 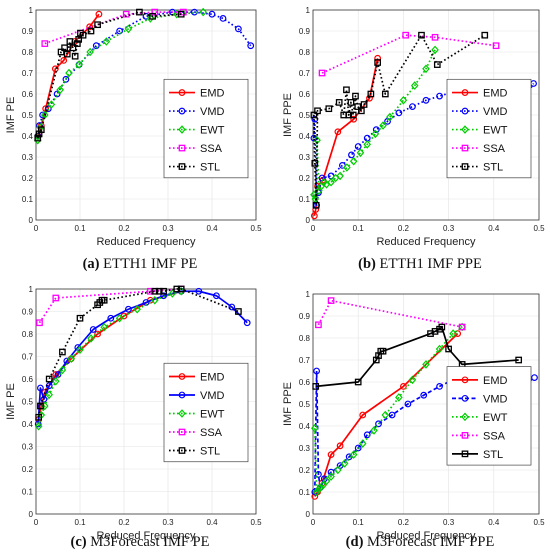 What do you see at coordinates (256, 228) in the screenshot?
I see `x-tick-label: 0.5` at bounding box center [256, 228].